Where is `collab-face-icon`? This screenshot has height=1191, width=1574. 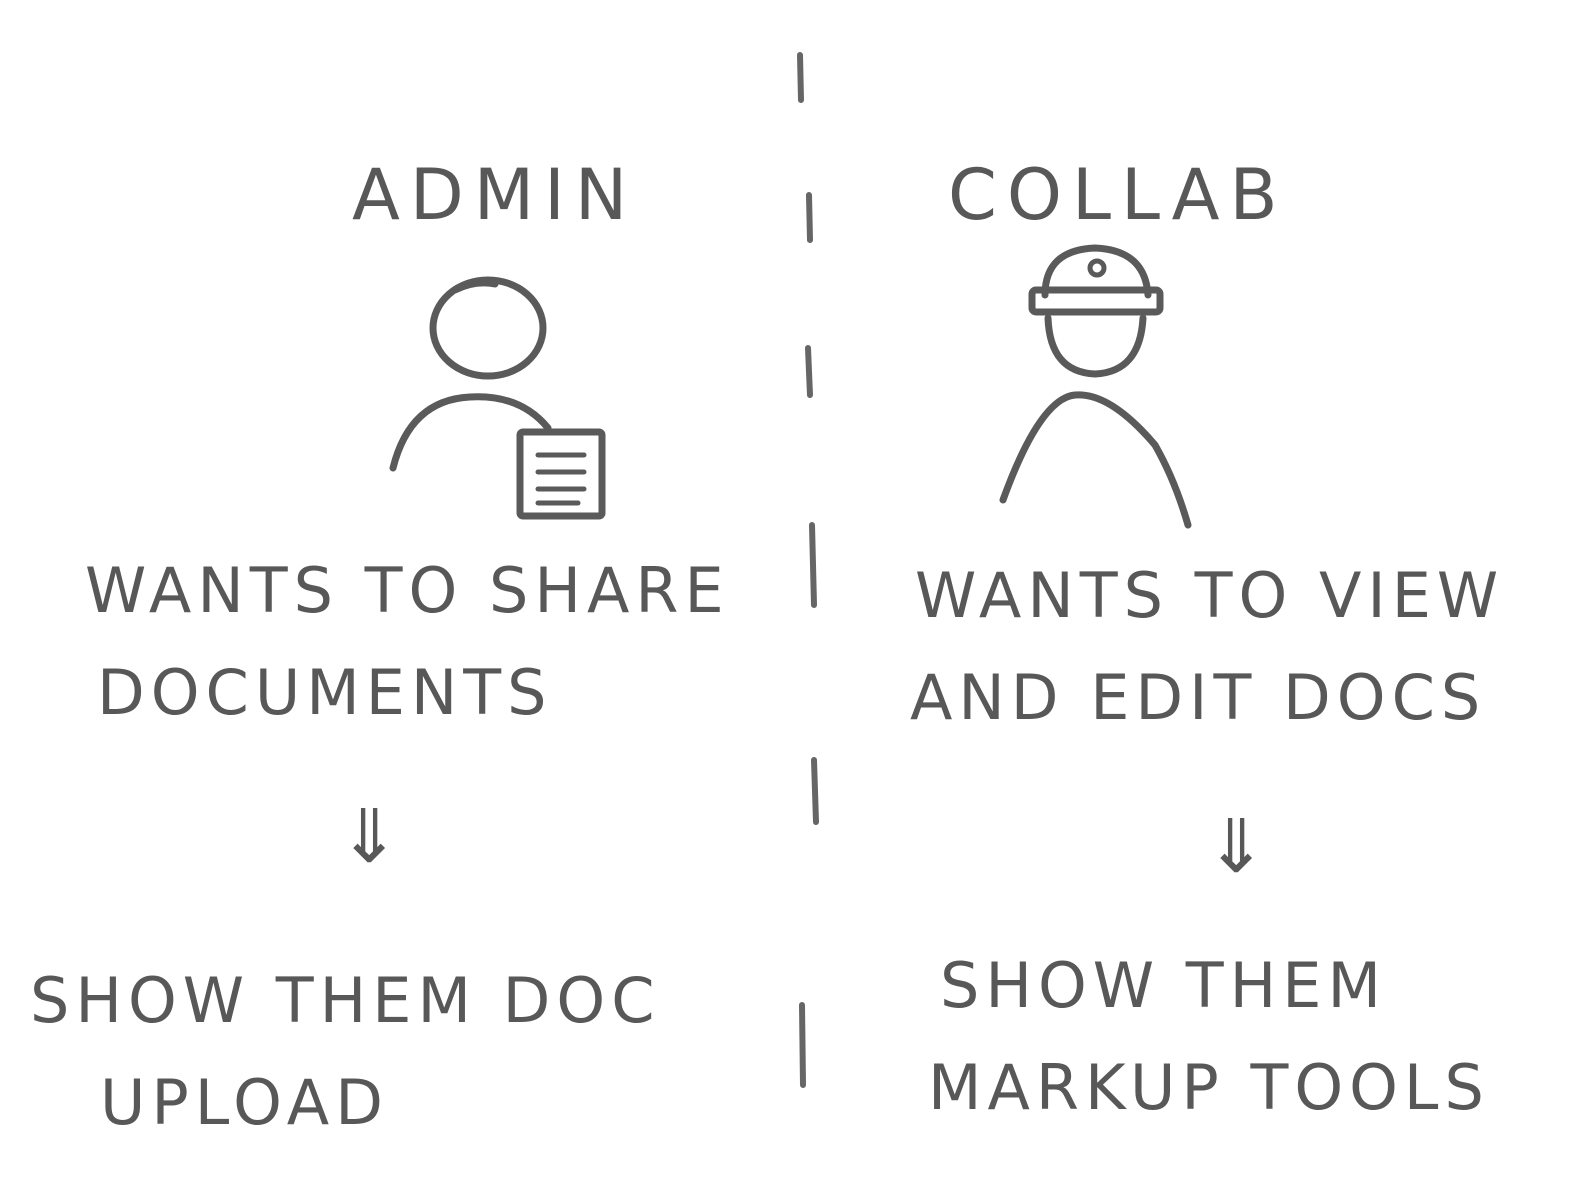
collab-face-icon is located at coordinates (1095, 346).